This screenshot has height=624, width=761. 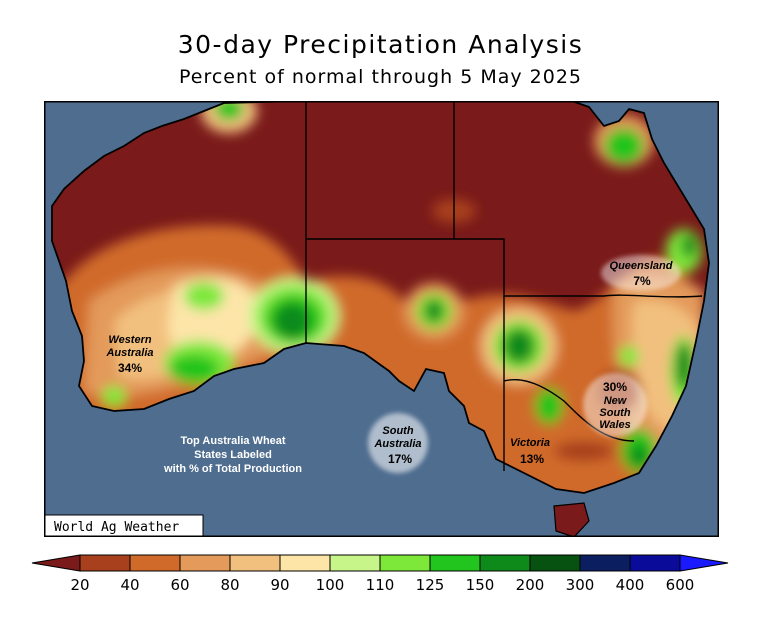 I want to click on state-label-vic: Victoria 13%, so click(x=530, y=451).